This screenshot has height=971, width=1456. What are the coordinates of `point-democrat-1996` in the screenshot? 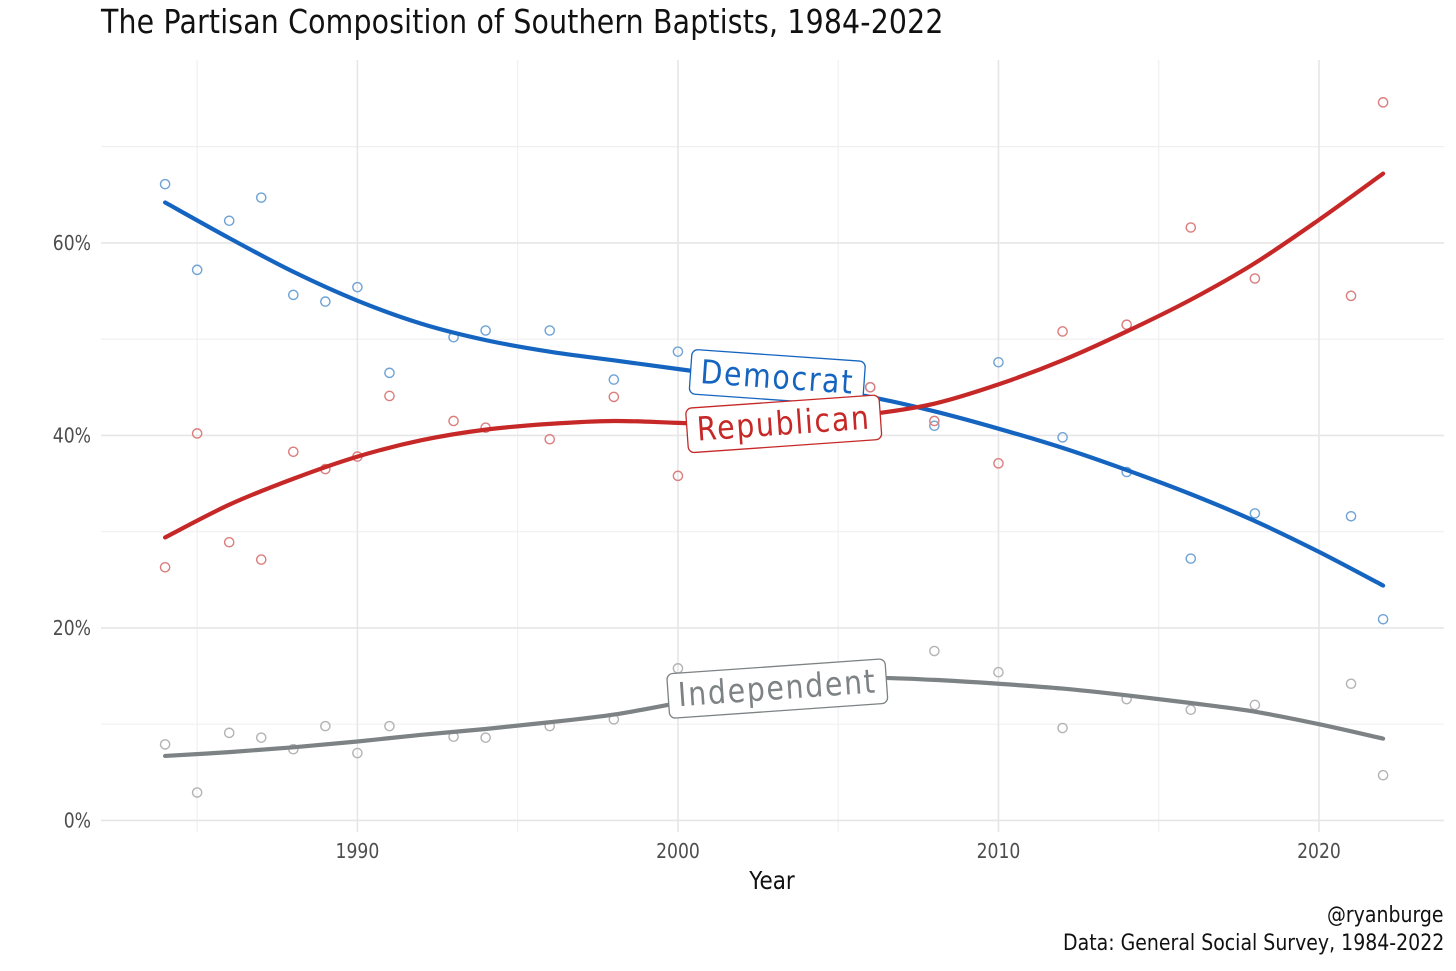 It's located at (550, 330).